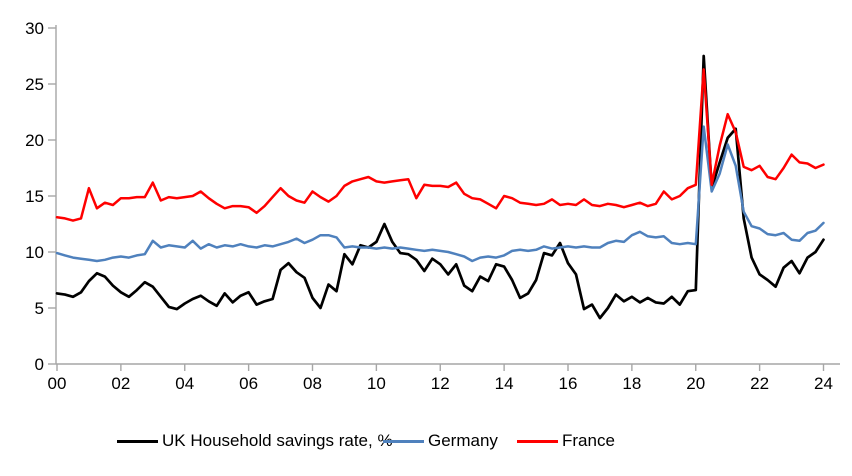 The image size is (852, 476). Describe the element at coordinates (376, 383) in the screenshot. I see `x-axis-tick-label: 10` at that location.